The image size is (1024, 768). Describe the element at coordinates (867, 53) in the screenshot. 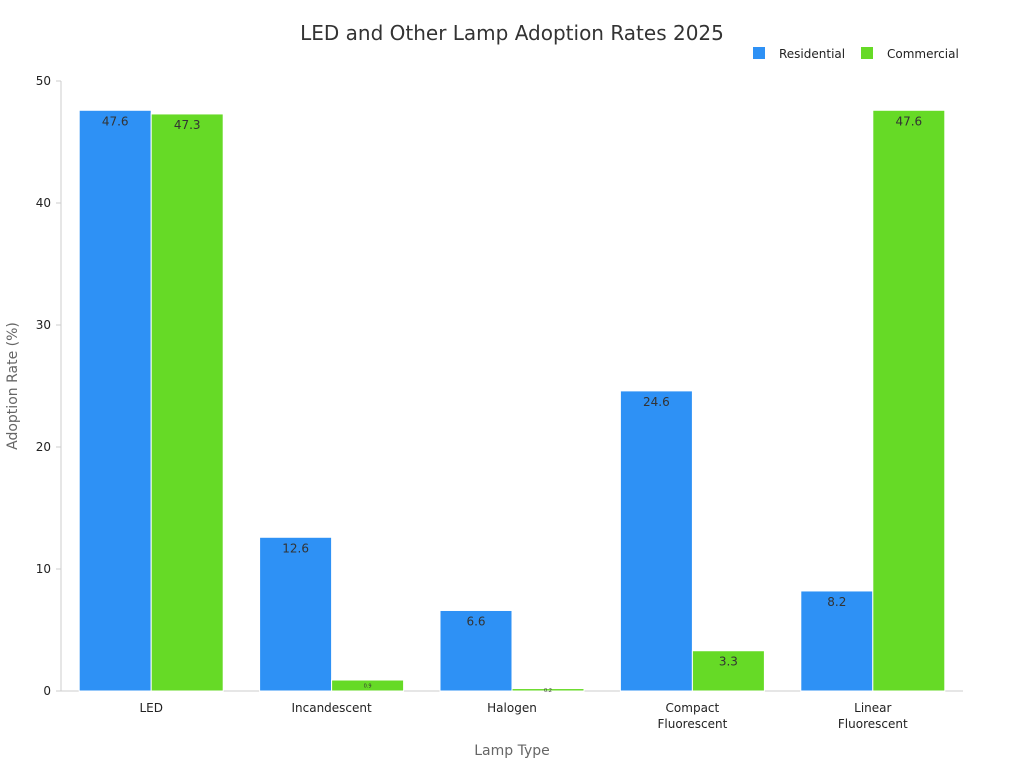

I see `legend-swatch-commercial` at that location.